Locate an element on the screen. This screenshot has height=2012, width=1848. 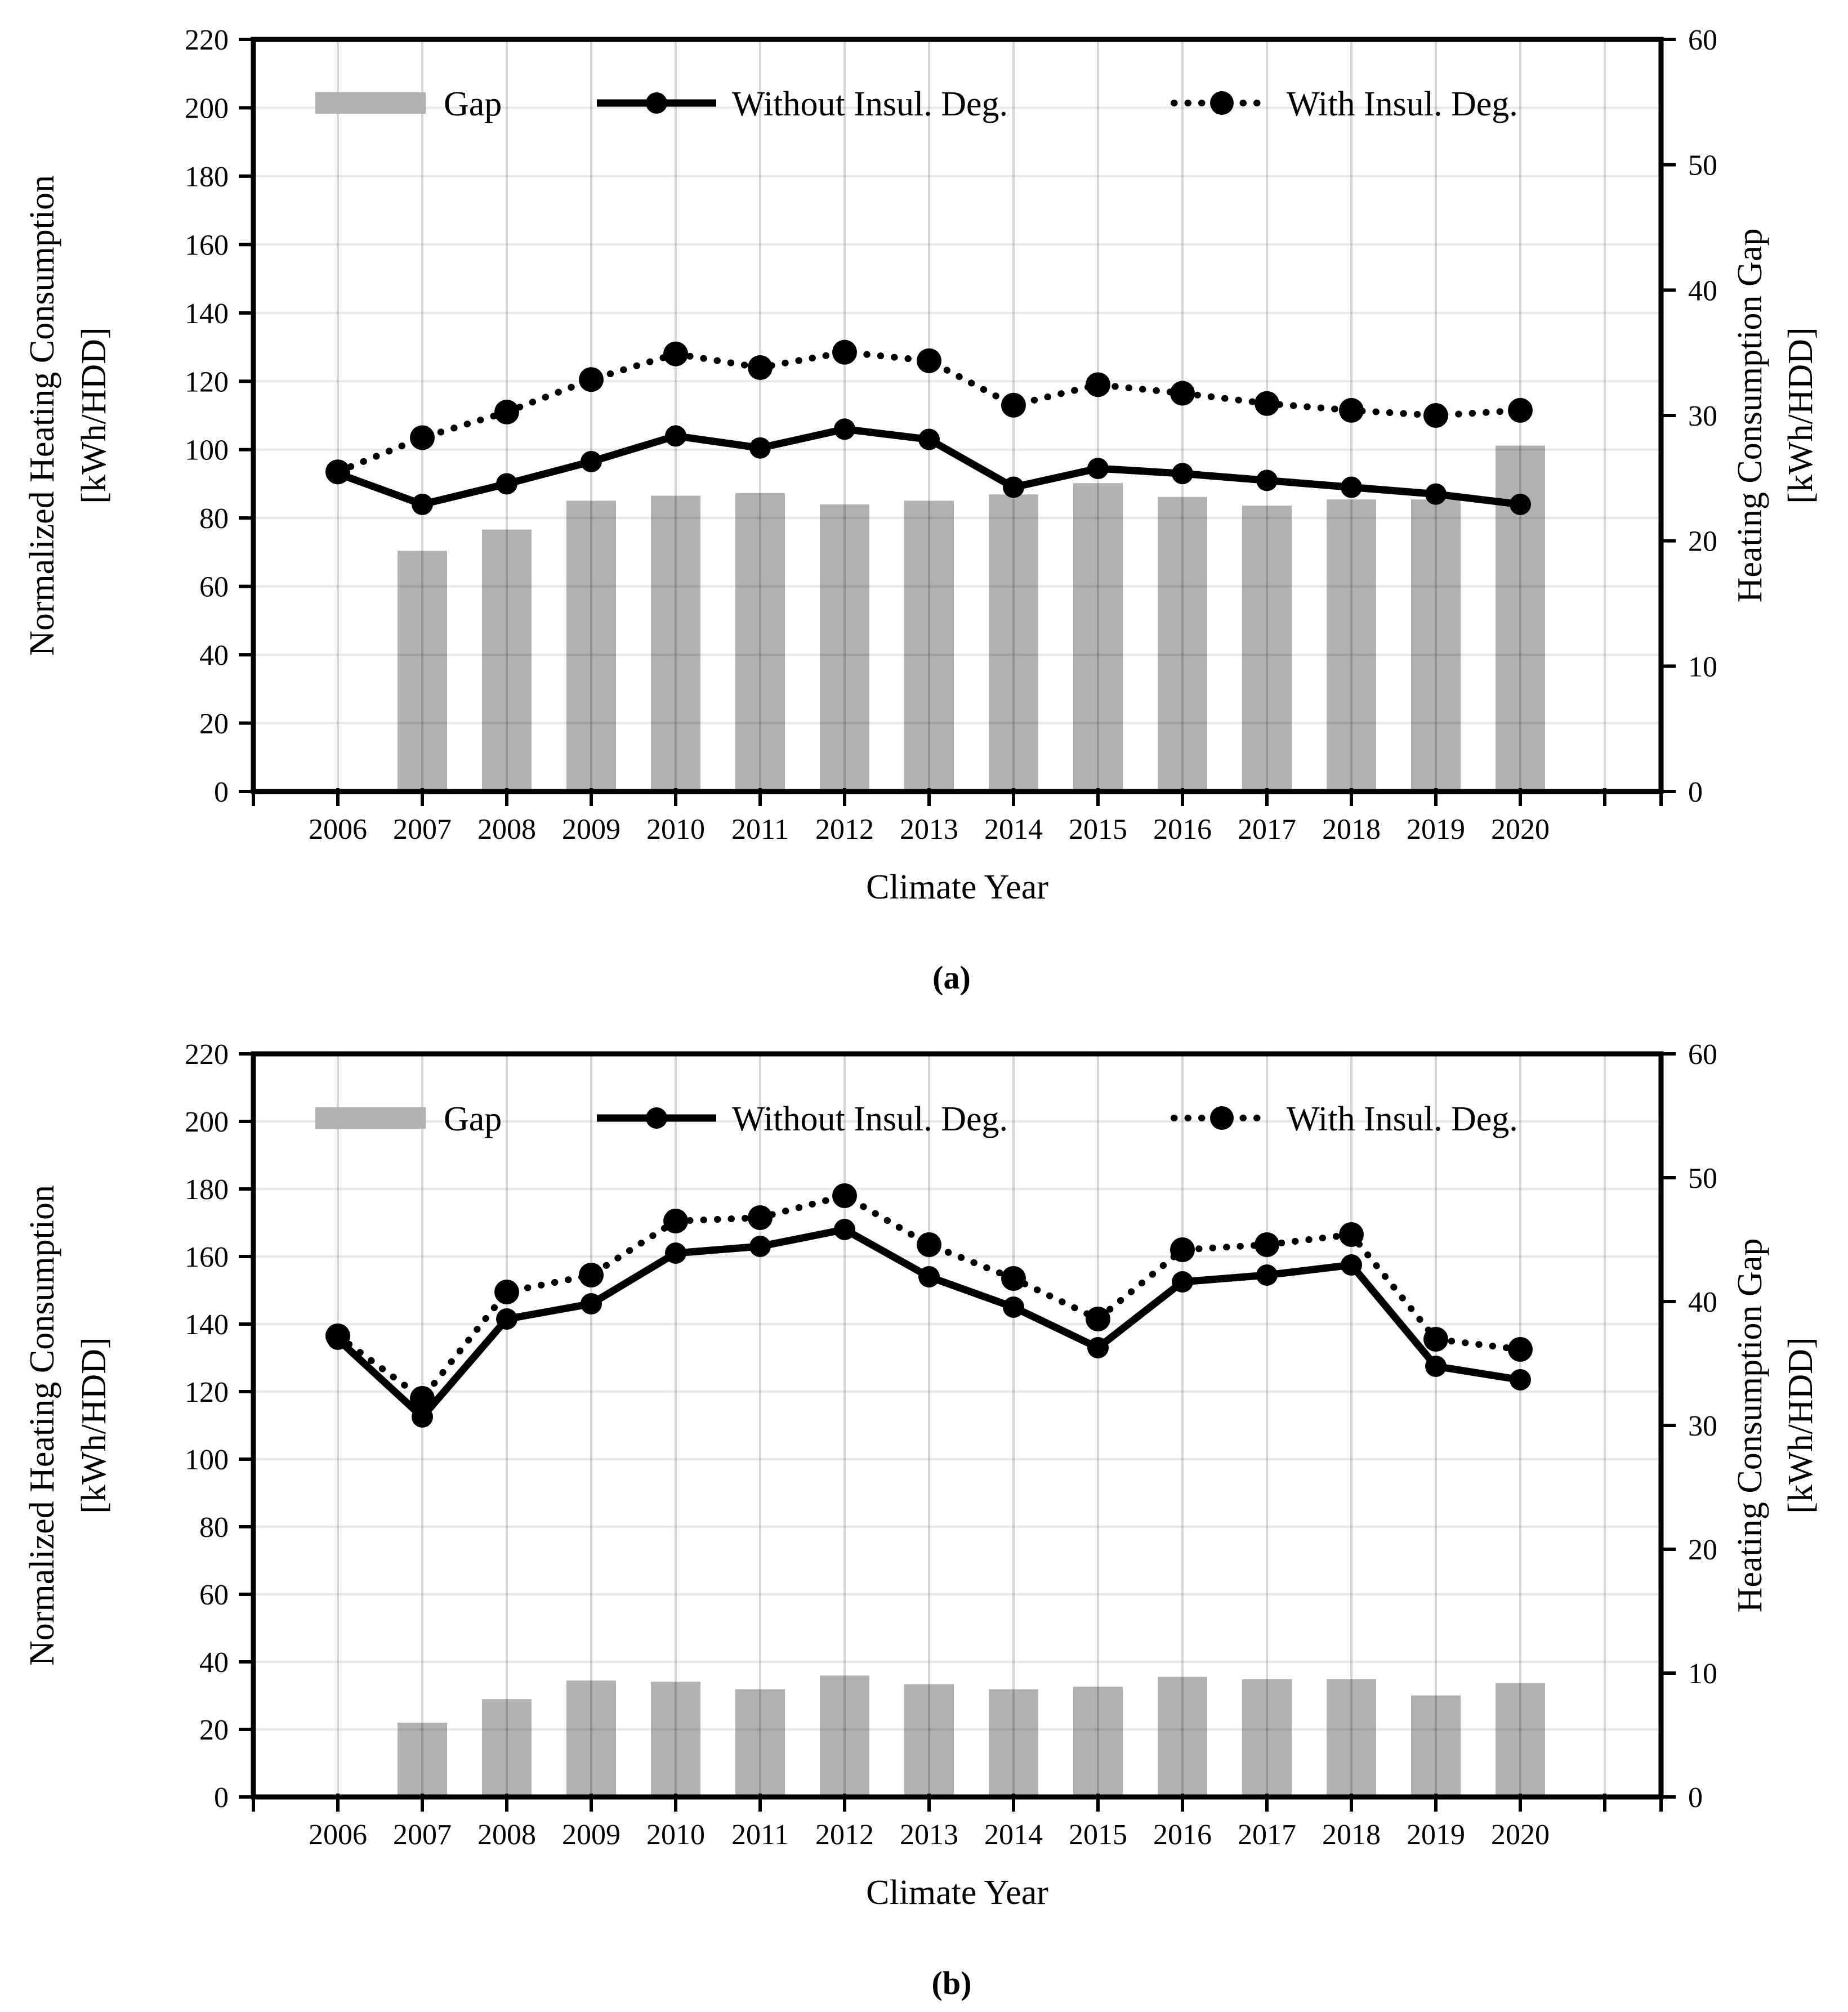
x-axis-title: Climate Year is located at coordinates (957, 887).